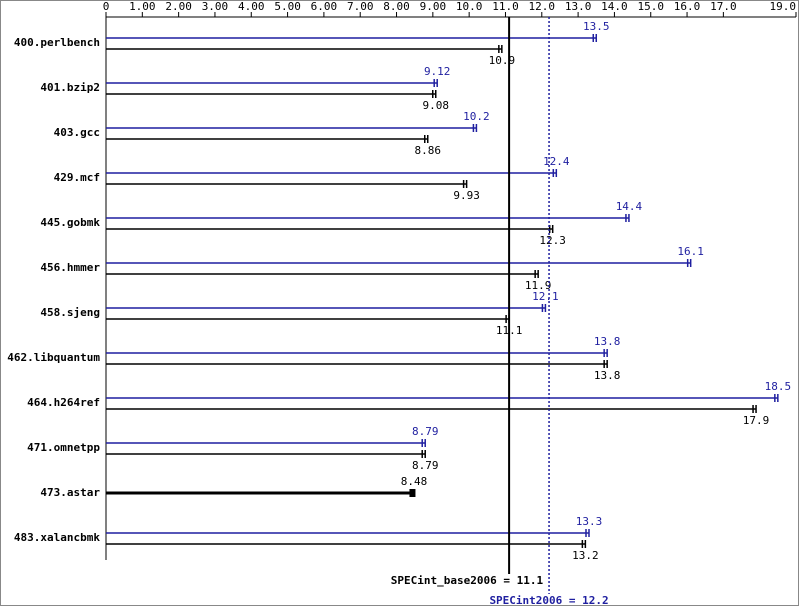 The height and width of the screenshot is (606, 799). Describe the element at coordinates (287, 6) in the screenshot. I see `x-tick-label: 5.00` at that location.